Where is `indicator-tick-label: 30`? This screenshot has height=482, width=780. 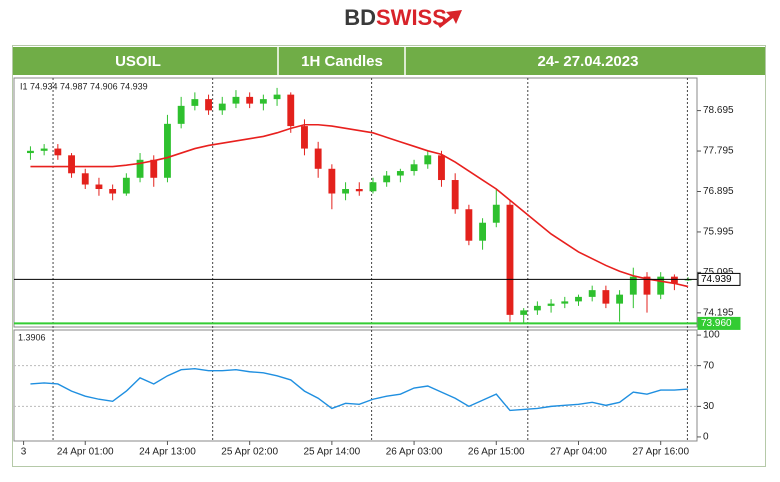 indicator-tick-label: 30 is located at coordinates (709, 406).